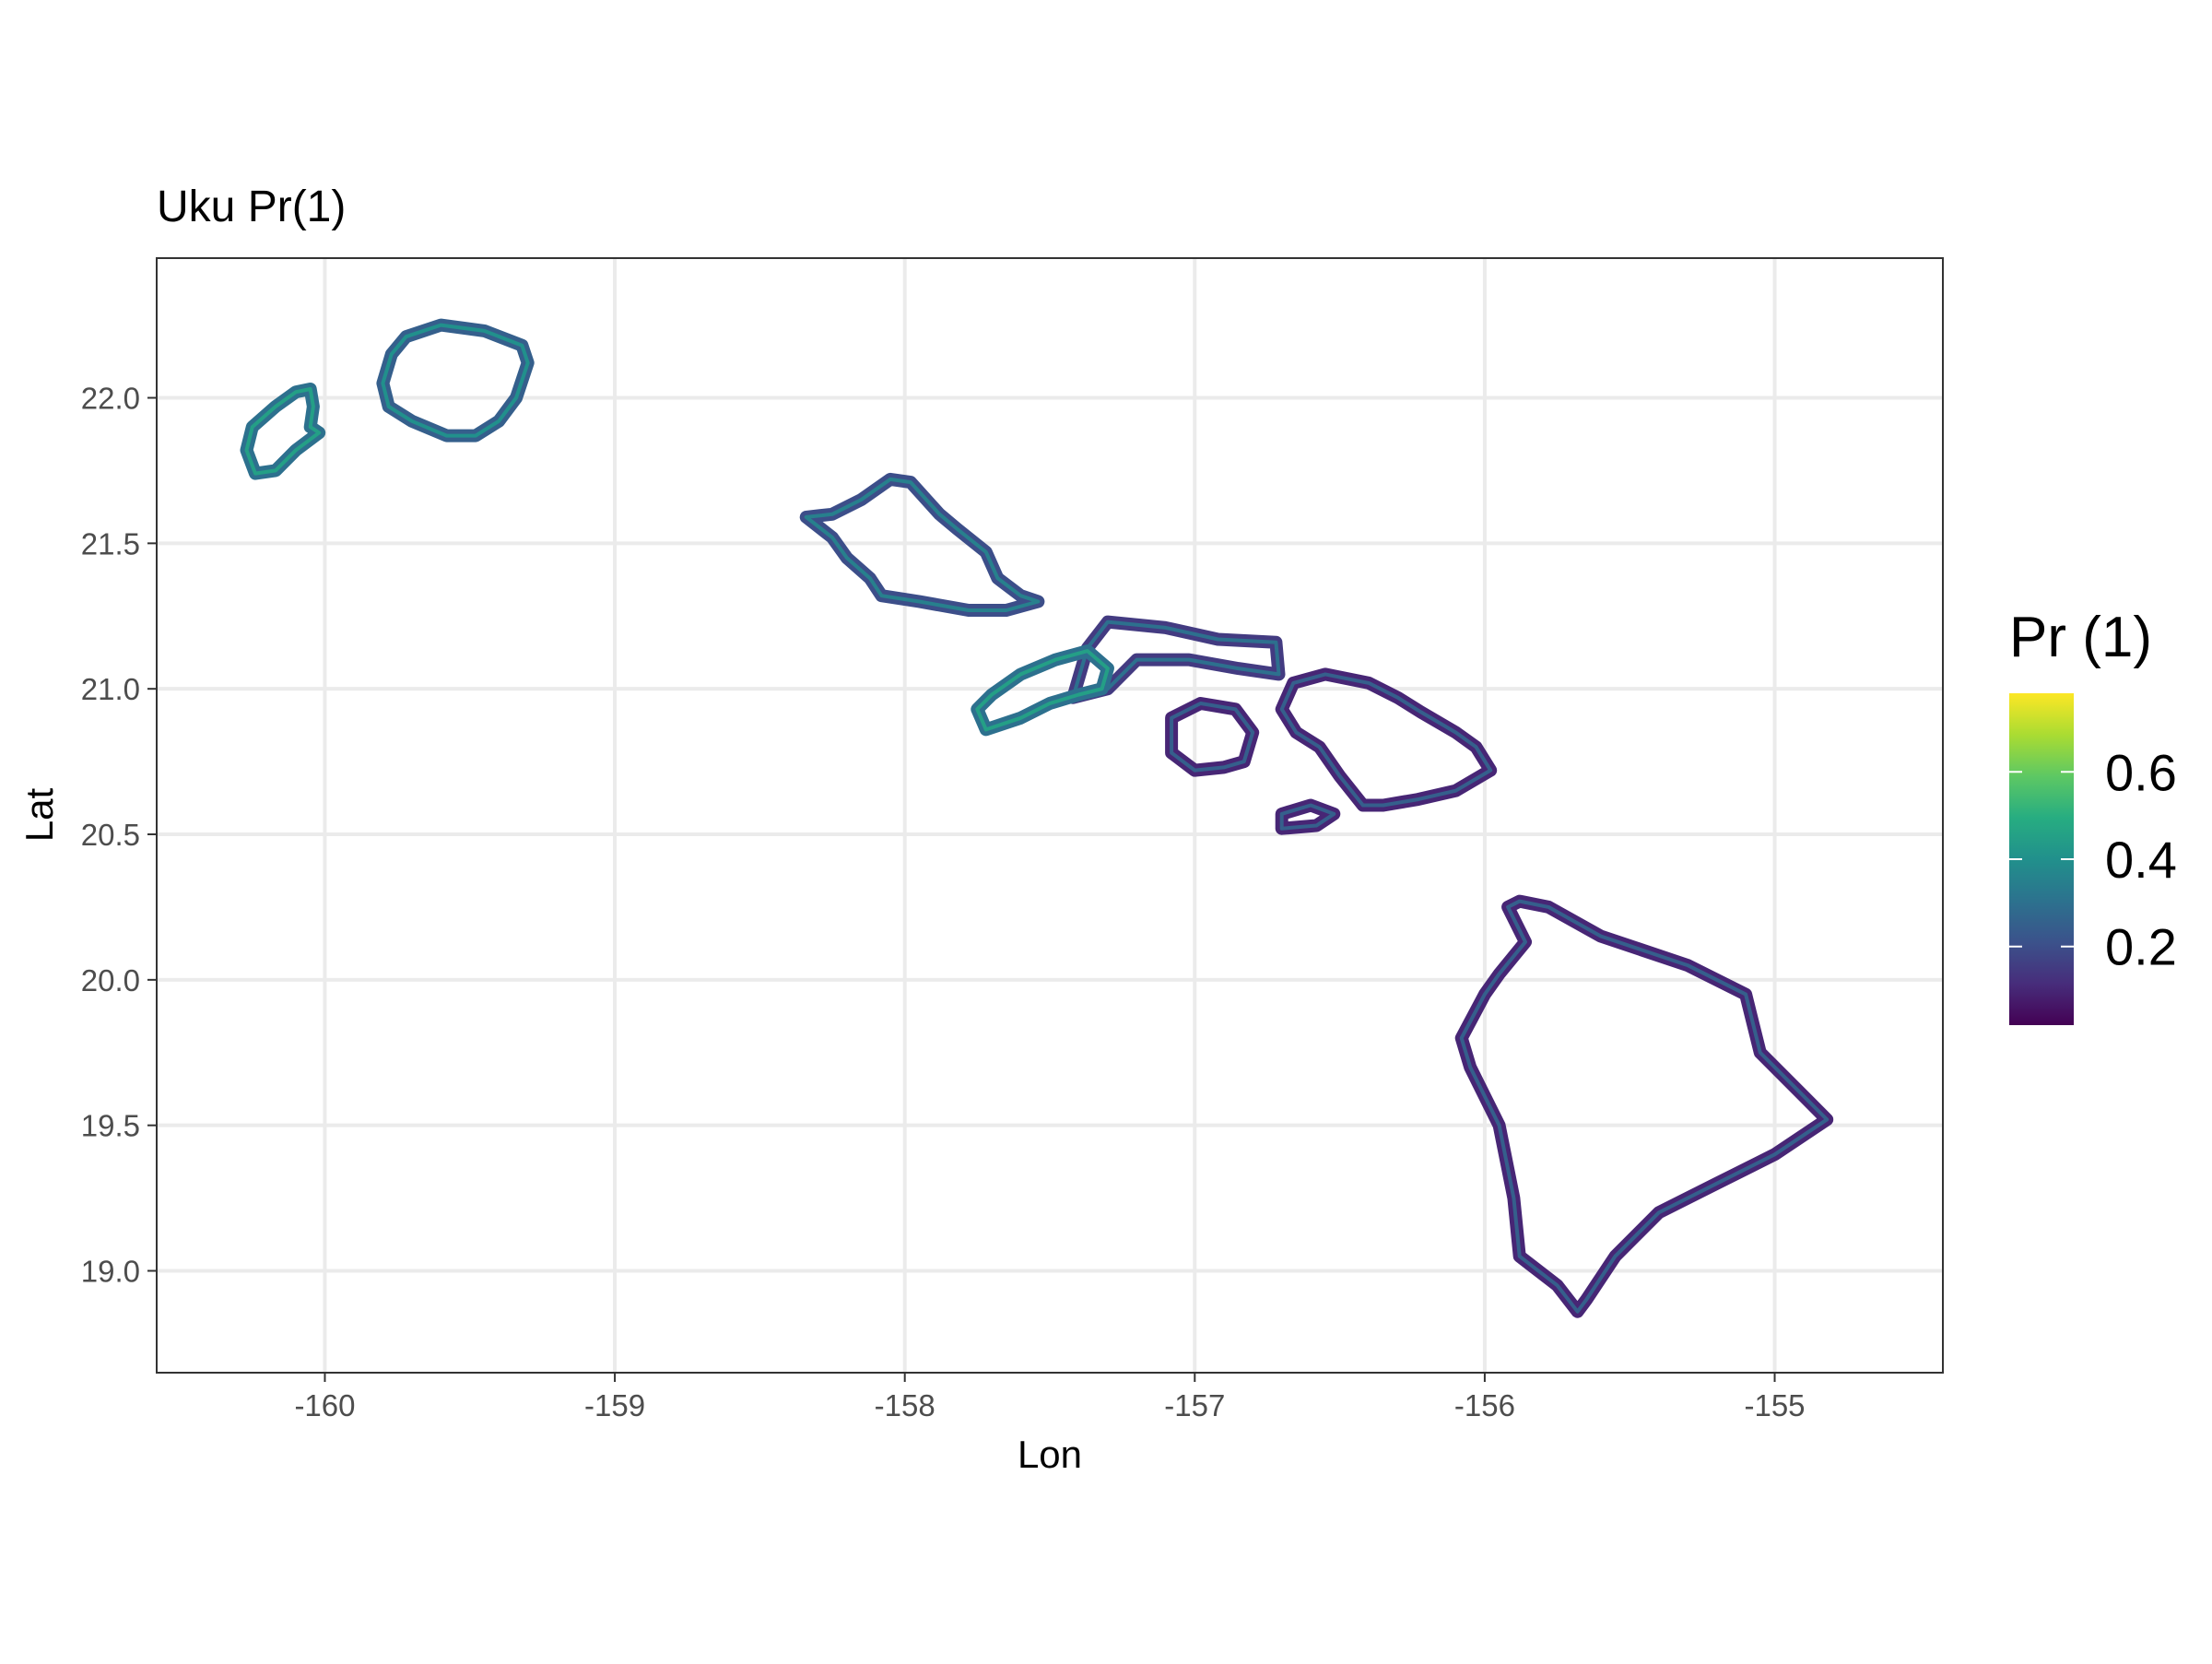 This screenshot has height=1664, width=2212. What do you see at coordinates (905, 1405) in the screenshot?
I see `x-tick-label: -158` at bounding box center [905, 1405].